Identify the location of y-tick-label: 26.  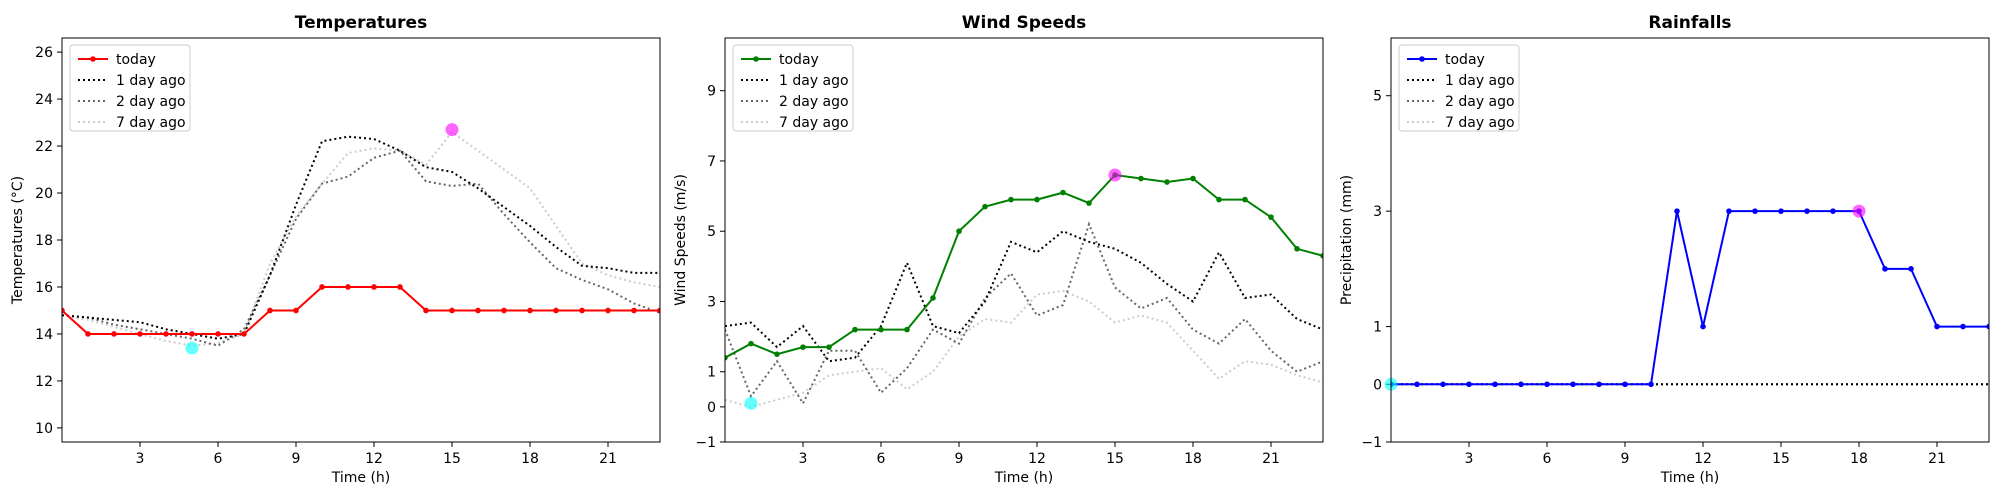
(44, 53).